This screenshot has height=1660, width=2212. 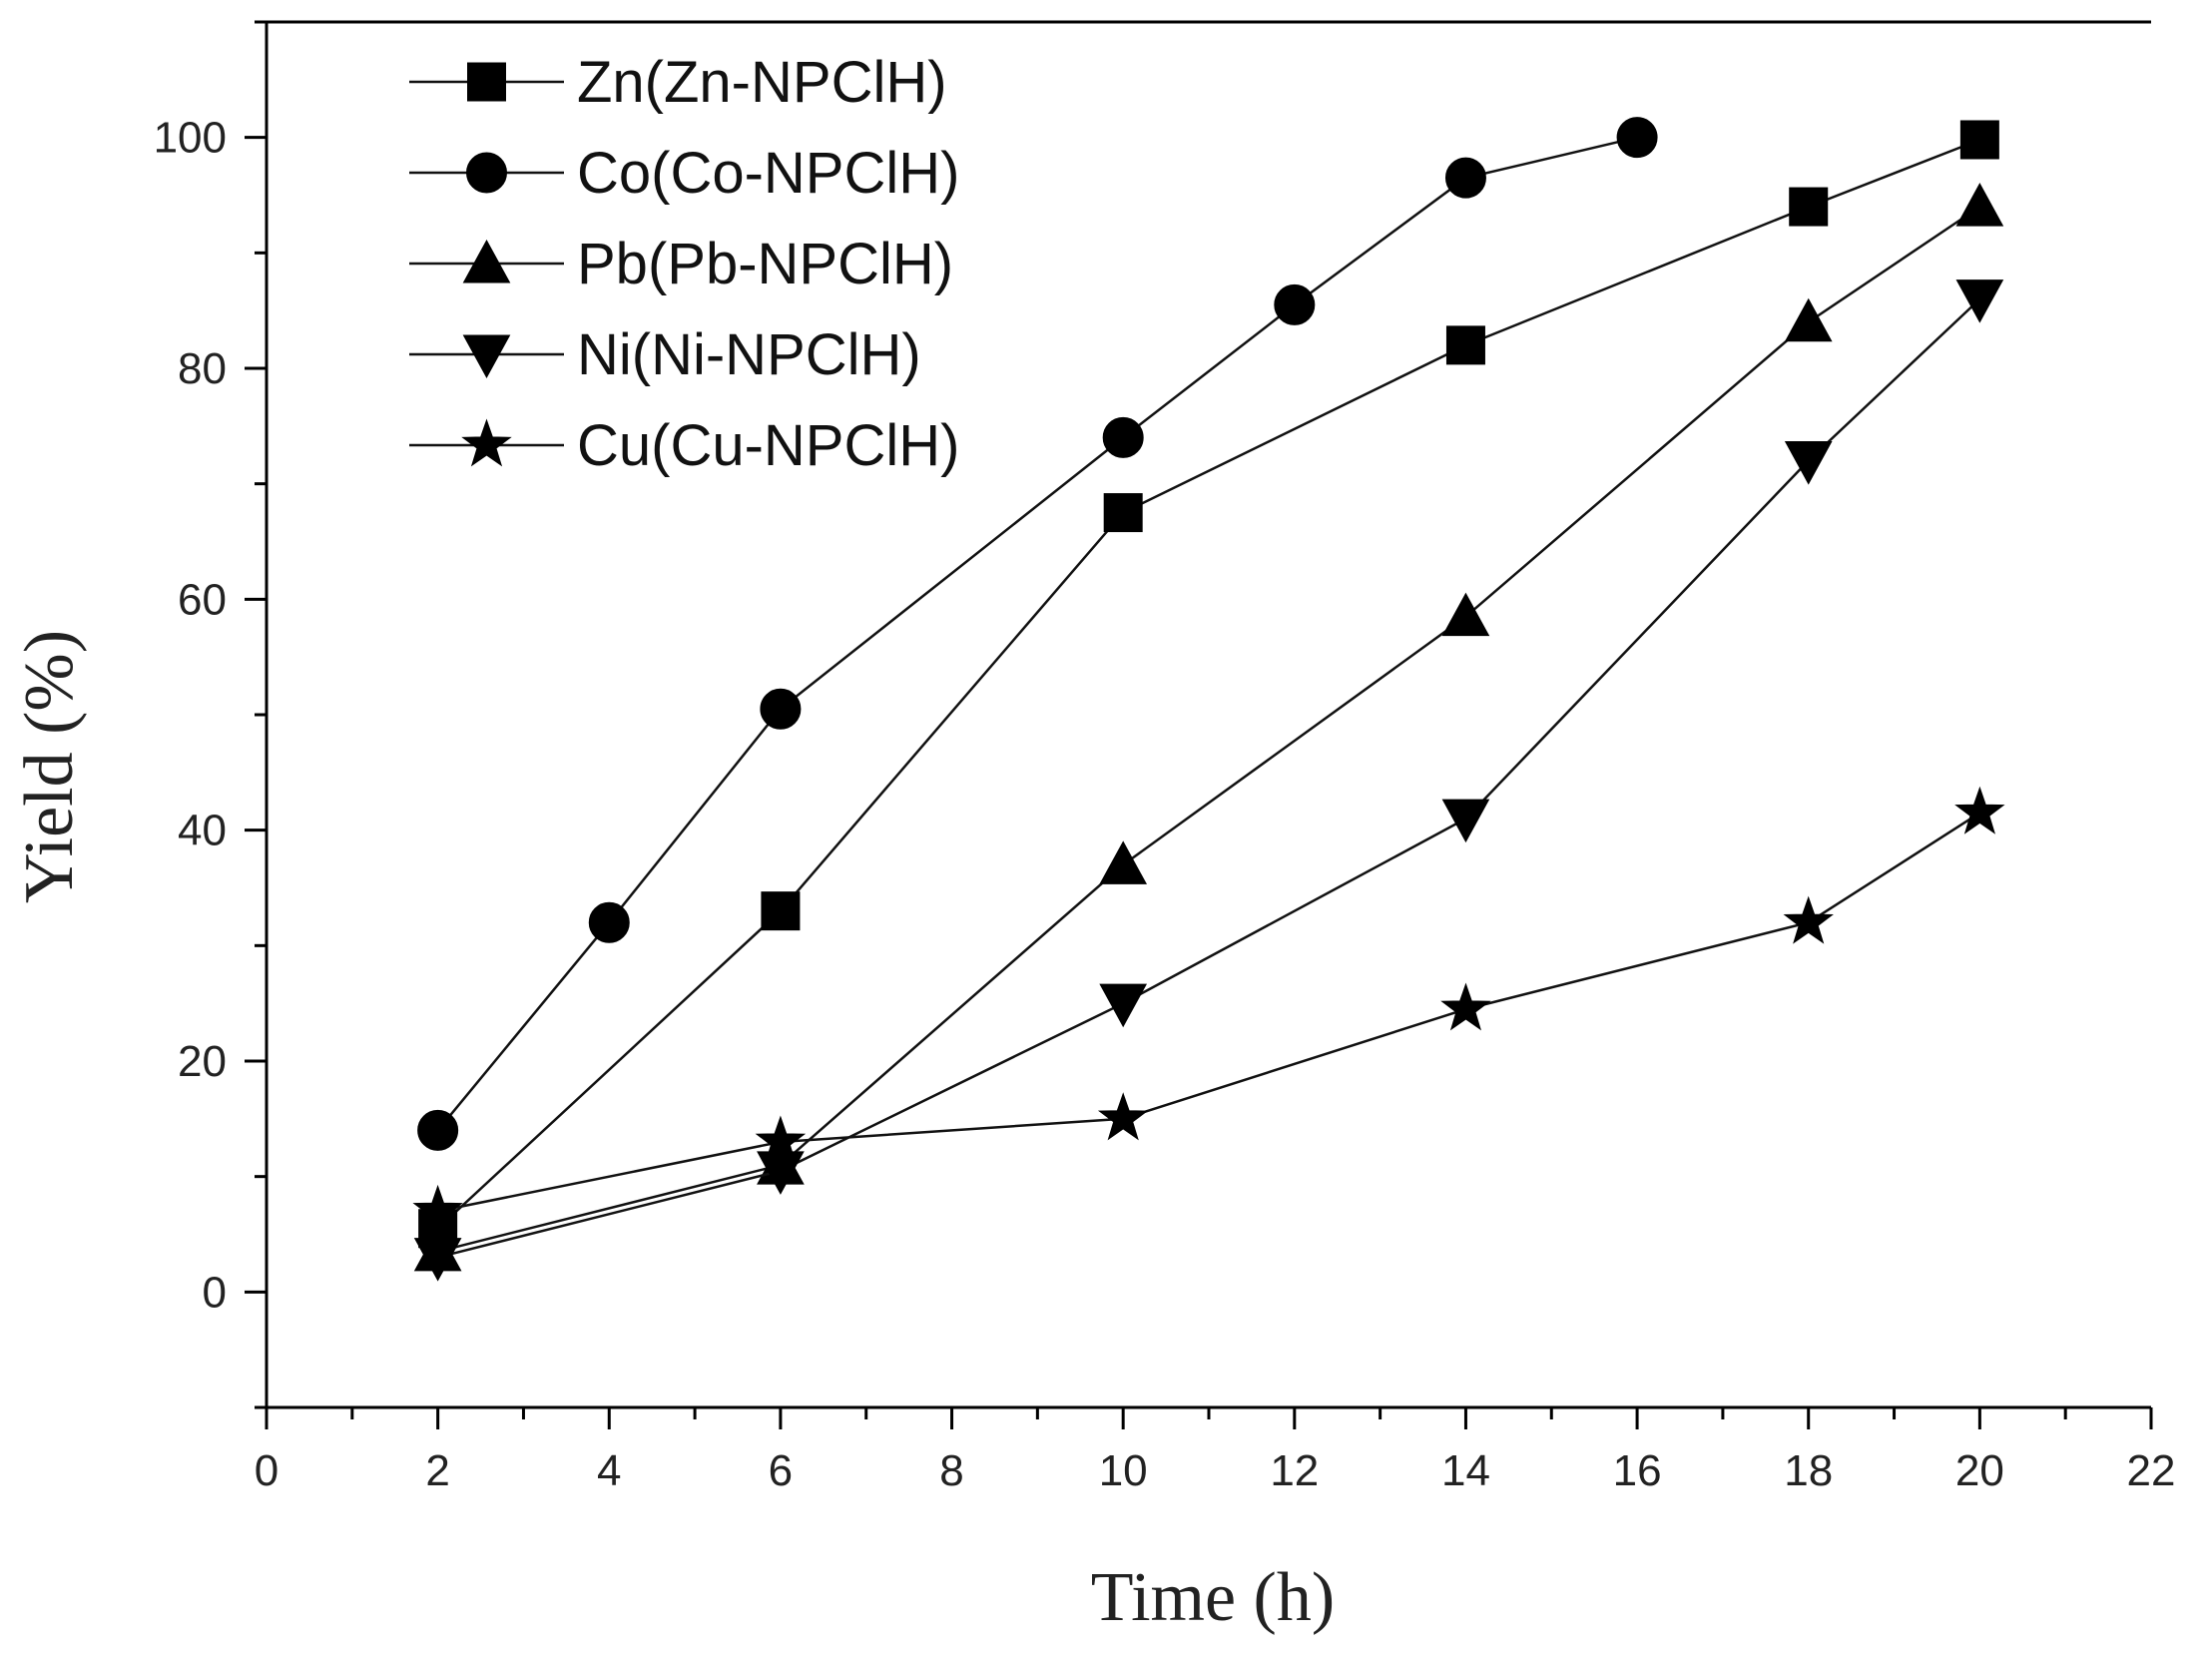 What do you see at coordinates (49, 766) in the screenshot?
I see `y-axis-title: Yield (%)` at bounding box center [49, 766].